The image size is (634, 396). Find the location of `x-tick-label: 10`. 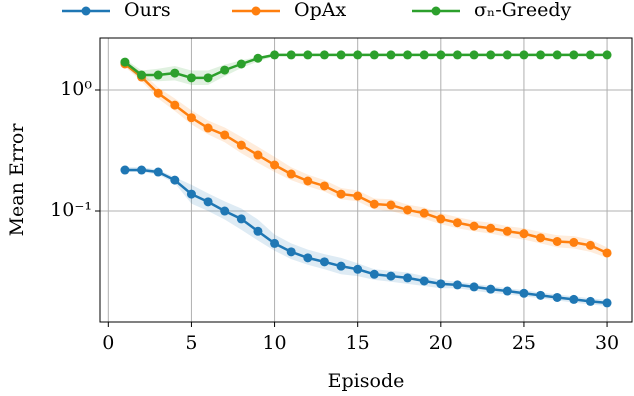

x-tick-label: 10 is located at coordinates (274, 343).